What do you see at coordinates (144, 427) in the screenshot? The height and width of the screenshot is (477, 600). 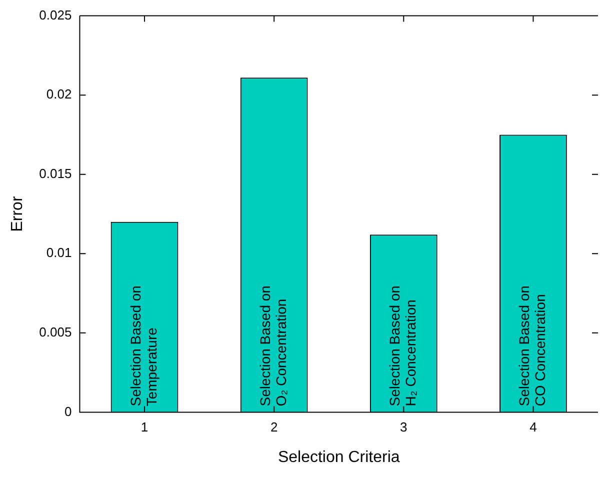 I see `x-tick-label: 1` at bounding box center [144, 427].